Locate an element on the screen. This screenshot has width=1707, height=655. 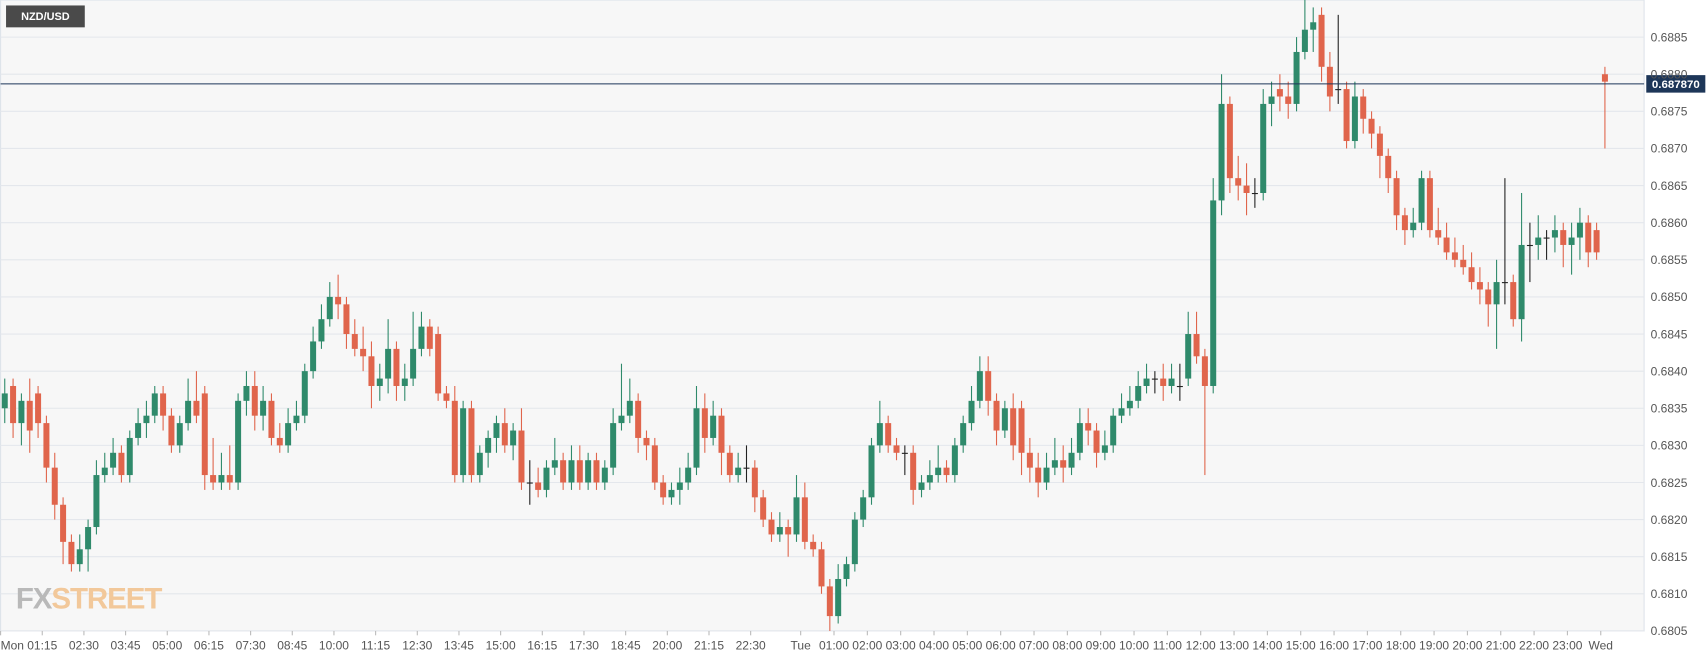
y-tick-label: 0.6855 is located at coordinates (1669, 260).